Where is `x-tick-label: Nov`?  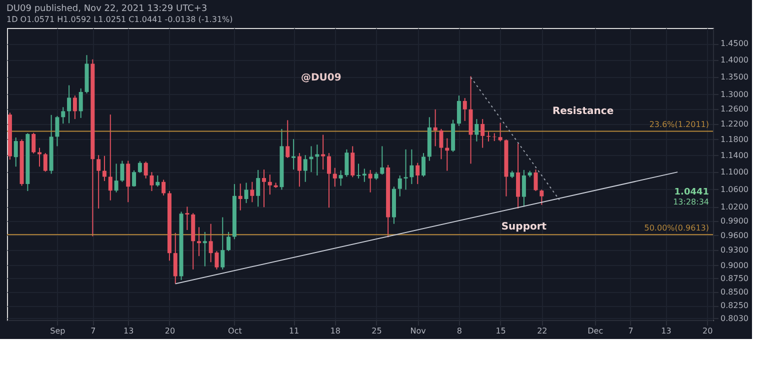
x-tick-label: Nov is located at coordinates (418, 331).